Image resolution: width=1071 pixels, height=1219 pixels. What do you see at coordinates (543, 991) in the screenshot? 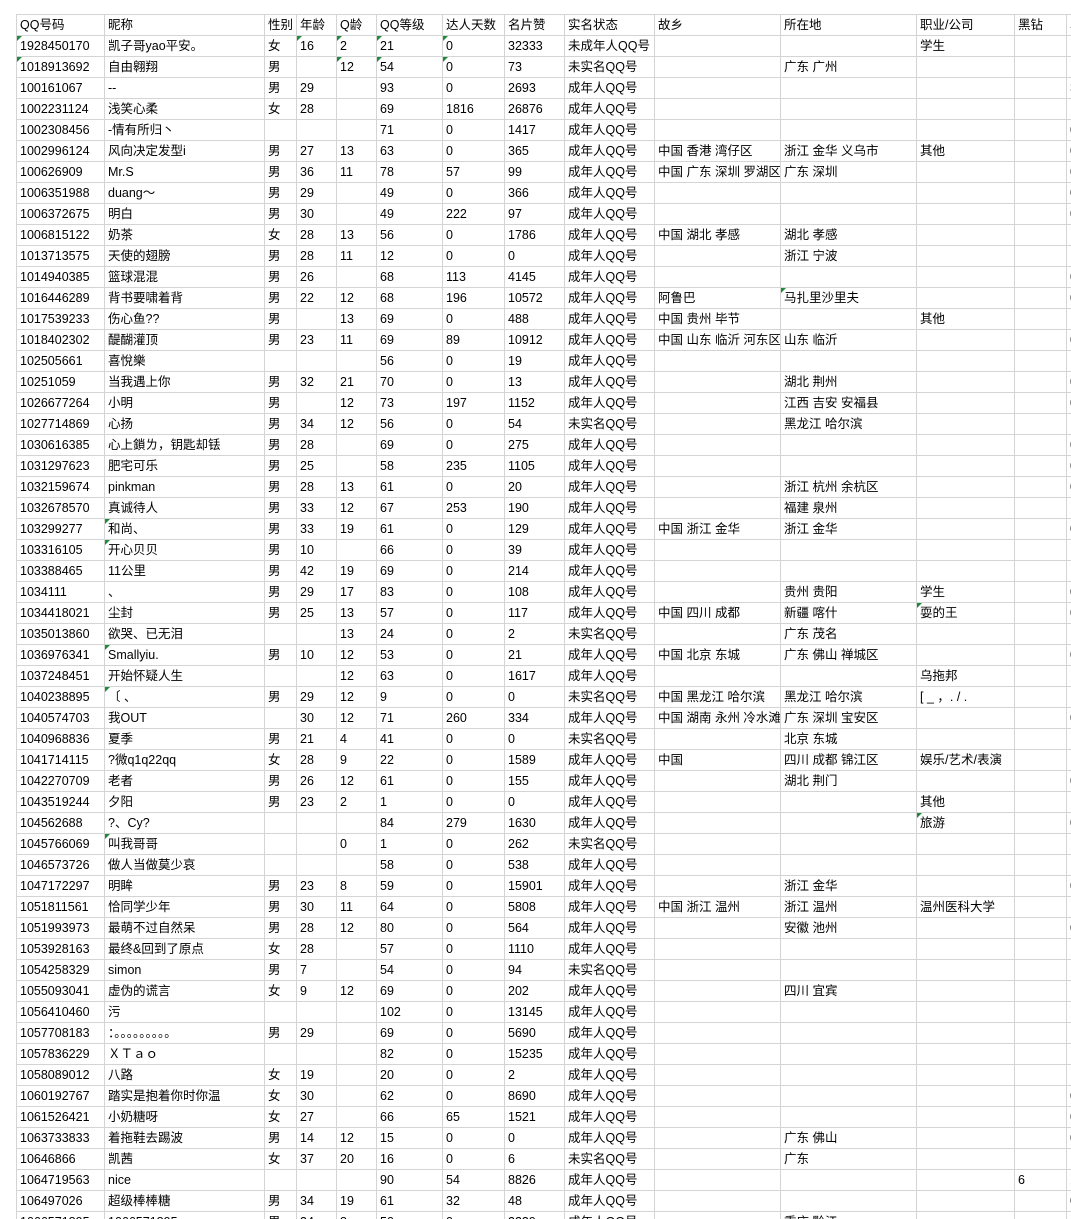
I see `table-row: 1055093041 虚伪的谎言女 9 12 69 0 202 成年人QQ号 四川 宜宾` at bounding box center [543, 991].